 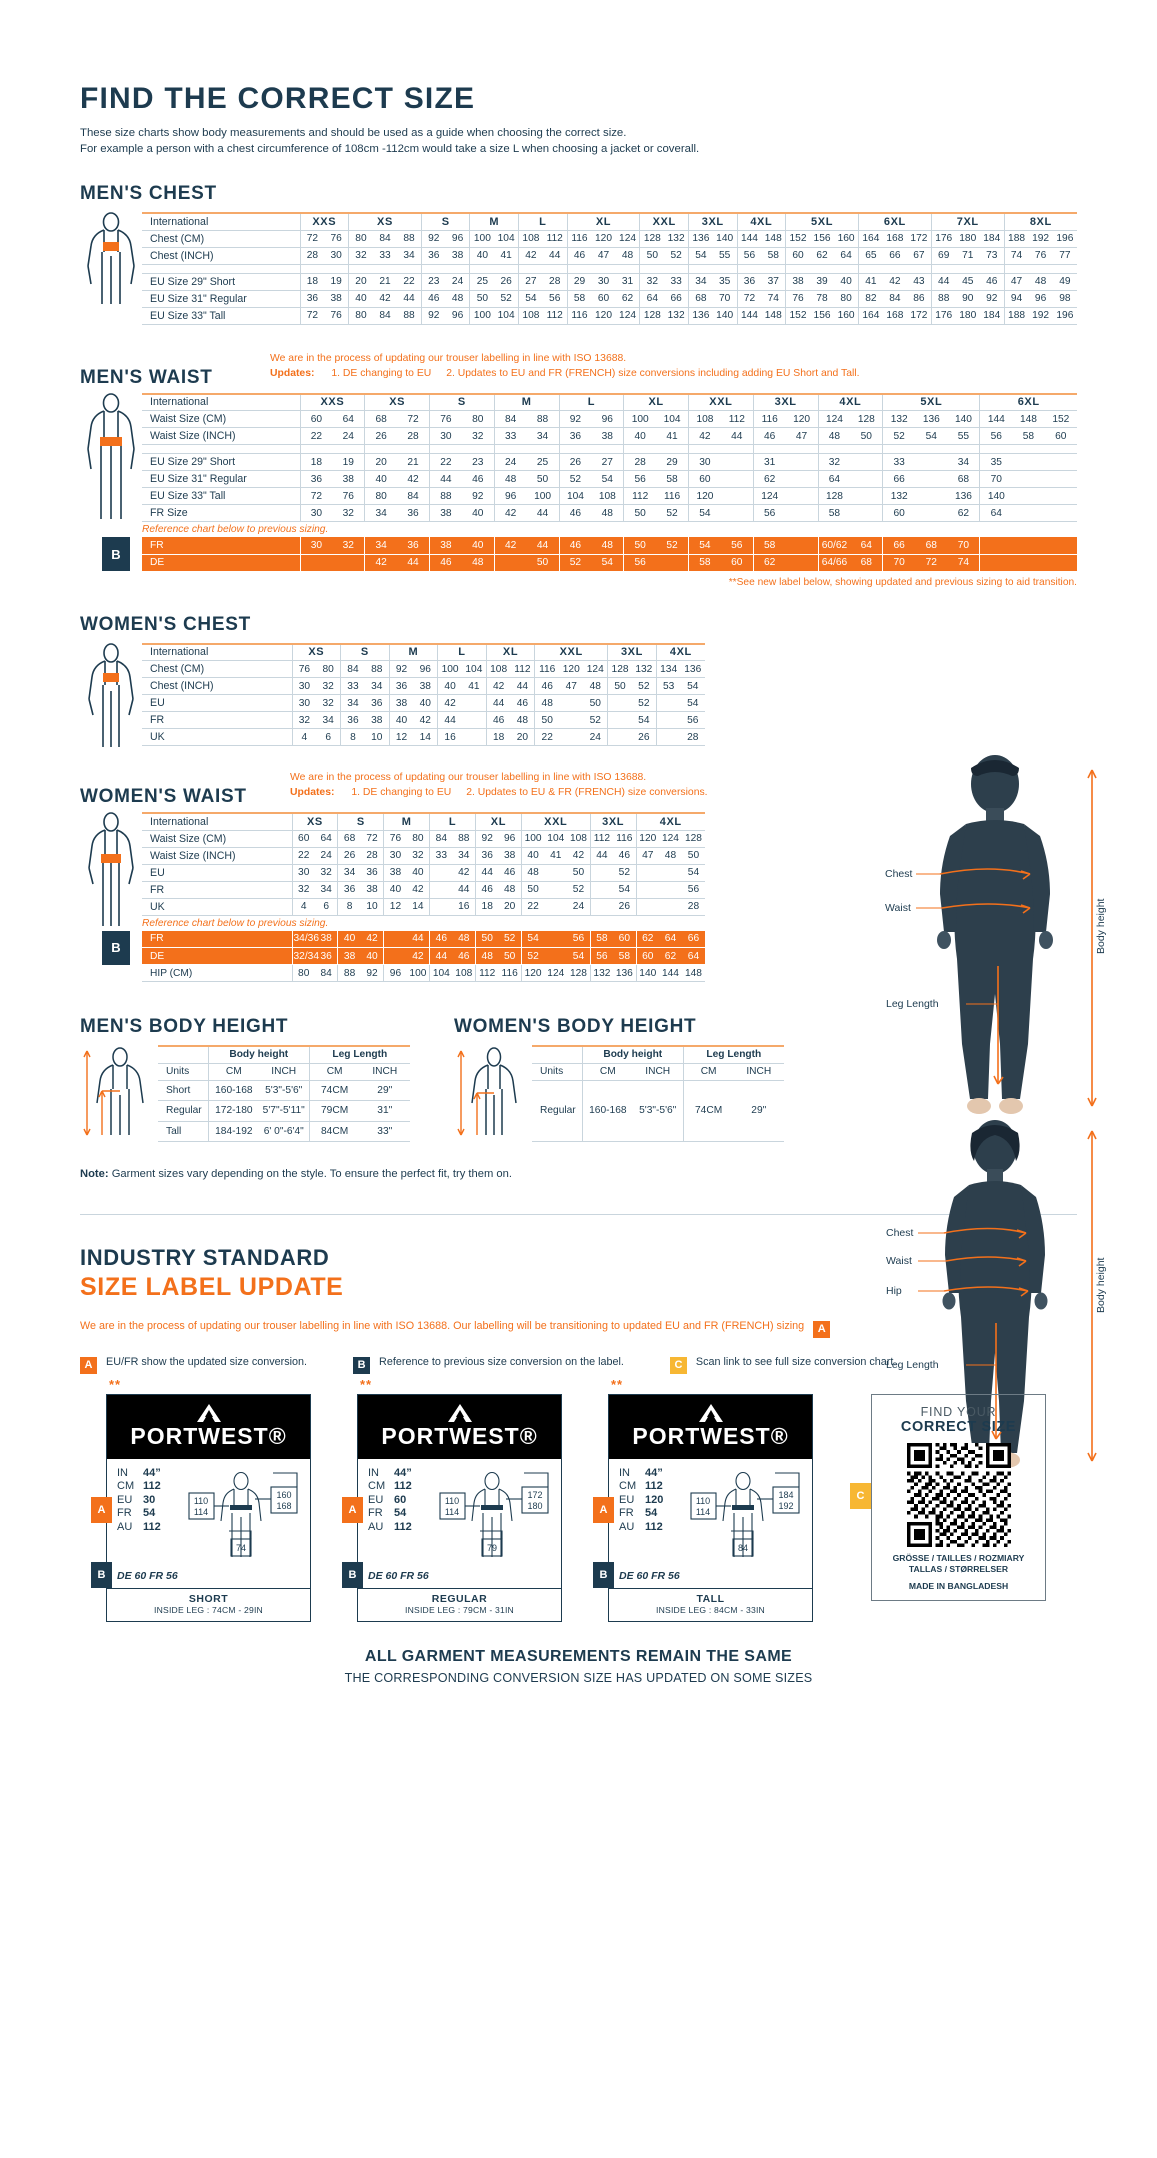 I want to click on table-cell: 74, so click(x=963, y=563).